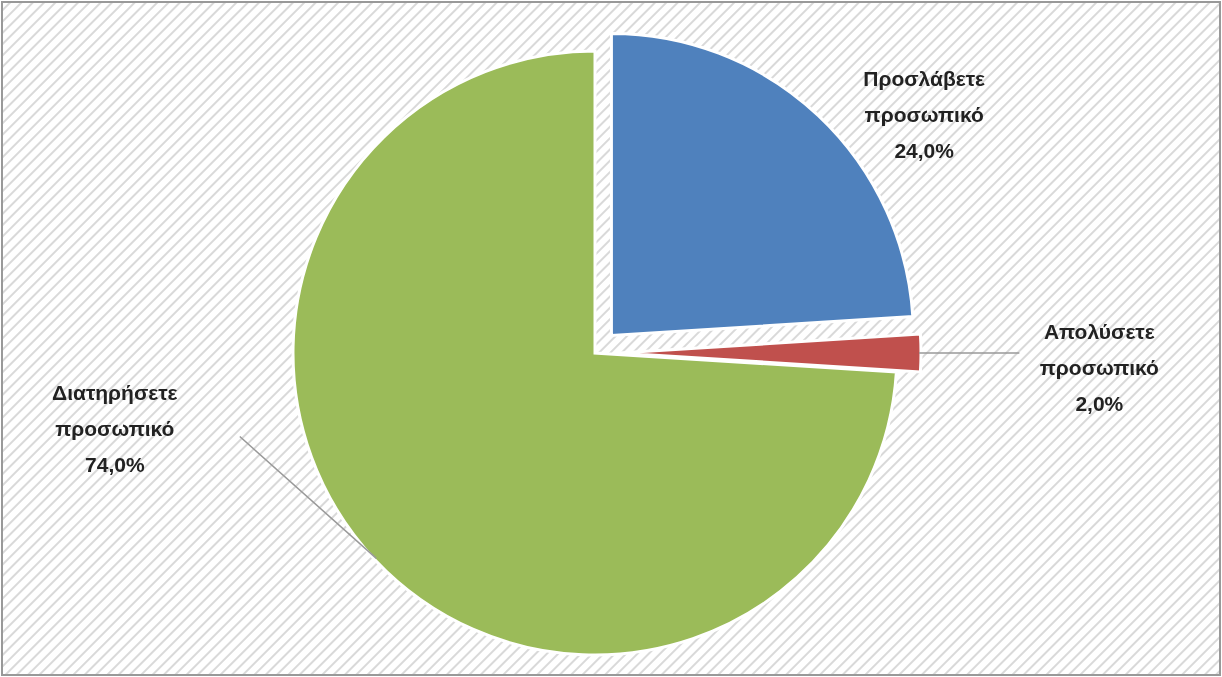  Describe the element at coordinates (1099, 404) in the screenshot. I see `data-label: 2,0%` at that location.